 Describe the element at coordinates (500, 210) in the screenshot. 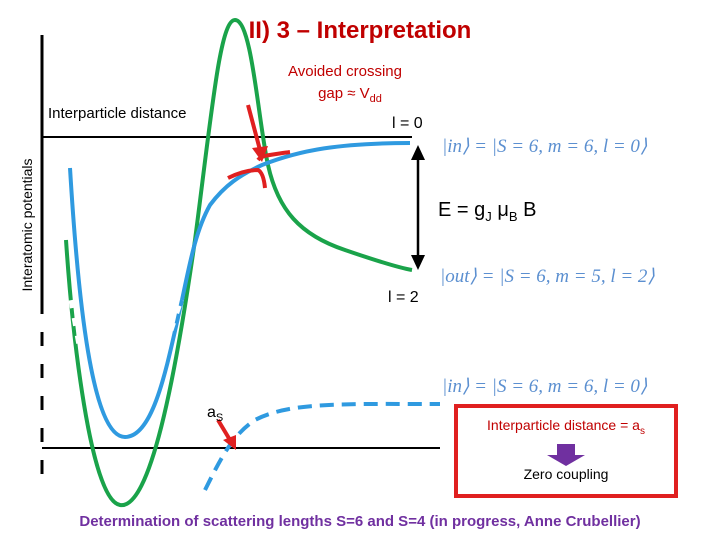

I see `energy-text: μ` at that location.